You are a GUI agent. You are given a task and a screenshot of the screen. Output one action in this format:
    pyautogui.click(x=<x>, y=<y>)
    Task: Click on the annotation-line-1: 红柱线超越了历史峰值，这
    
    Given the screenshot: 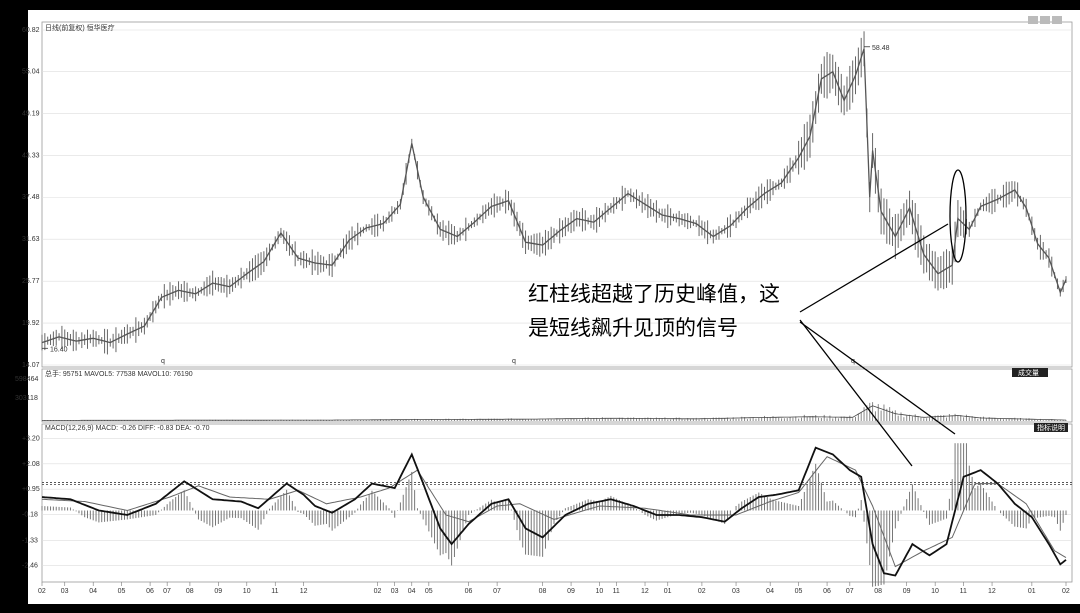 What is the action you would take?
    pyautogui.click(x=654, y=294)
    